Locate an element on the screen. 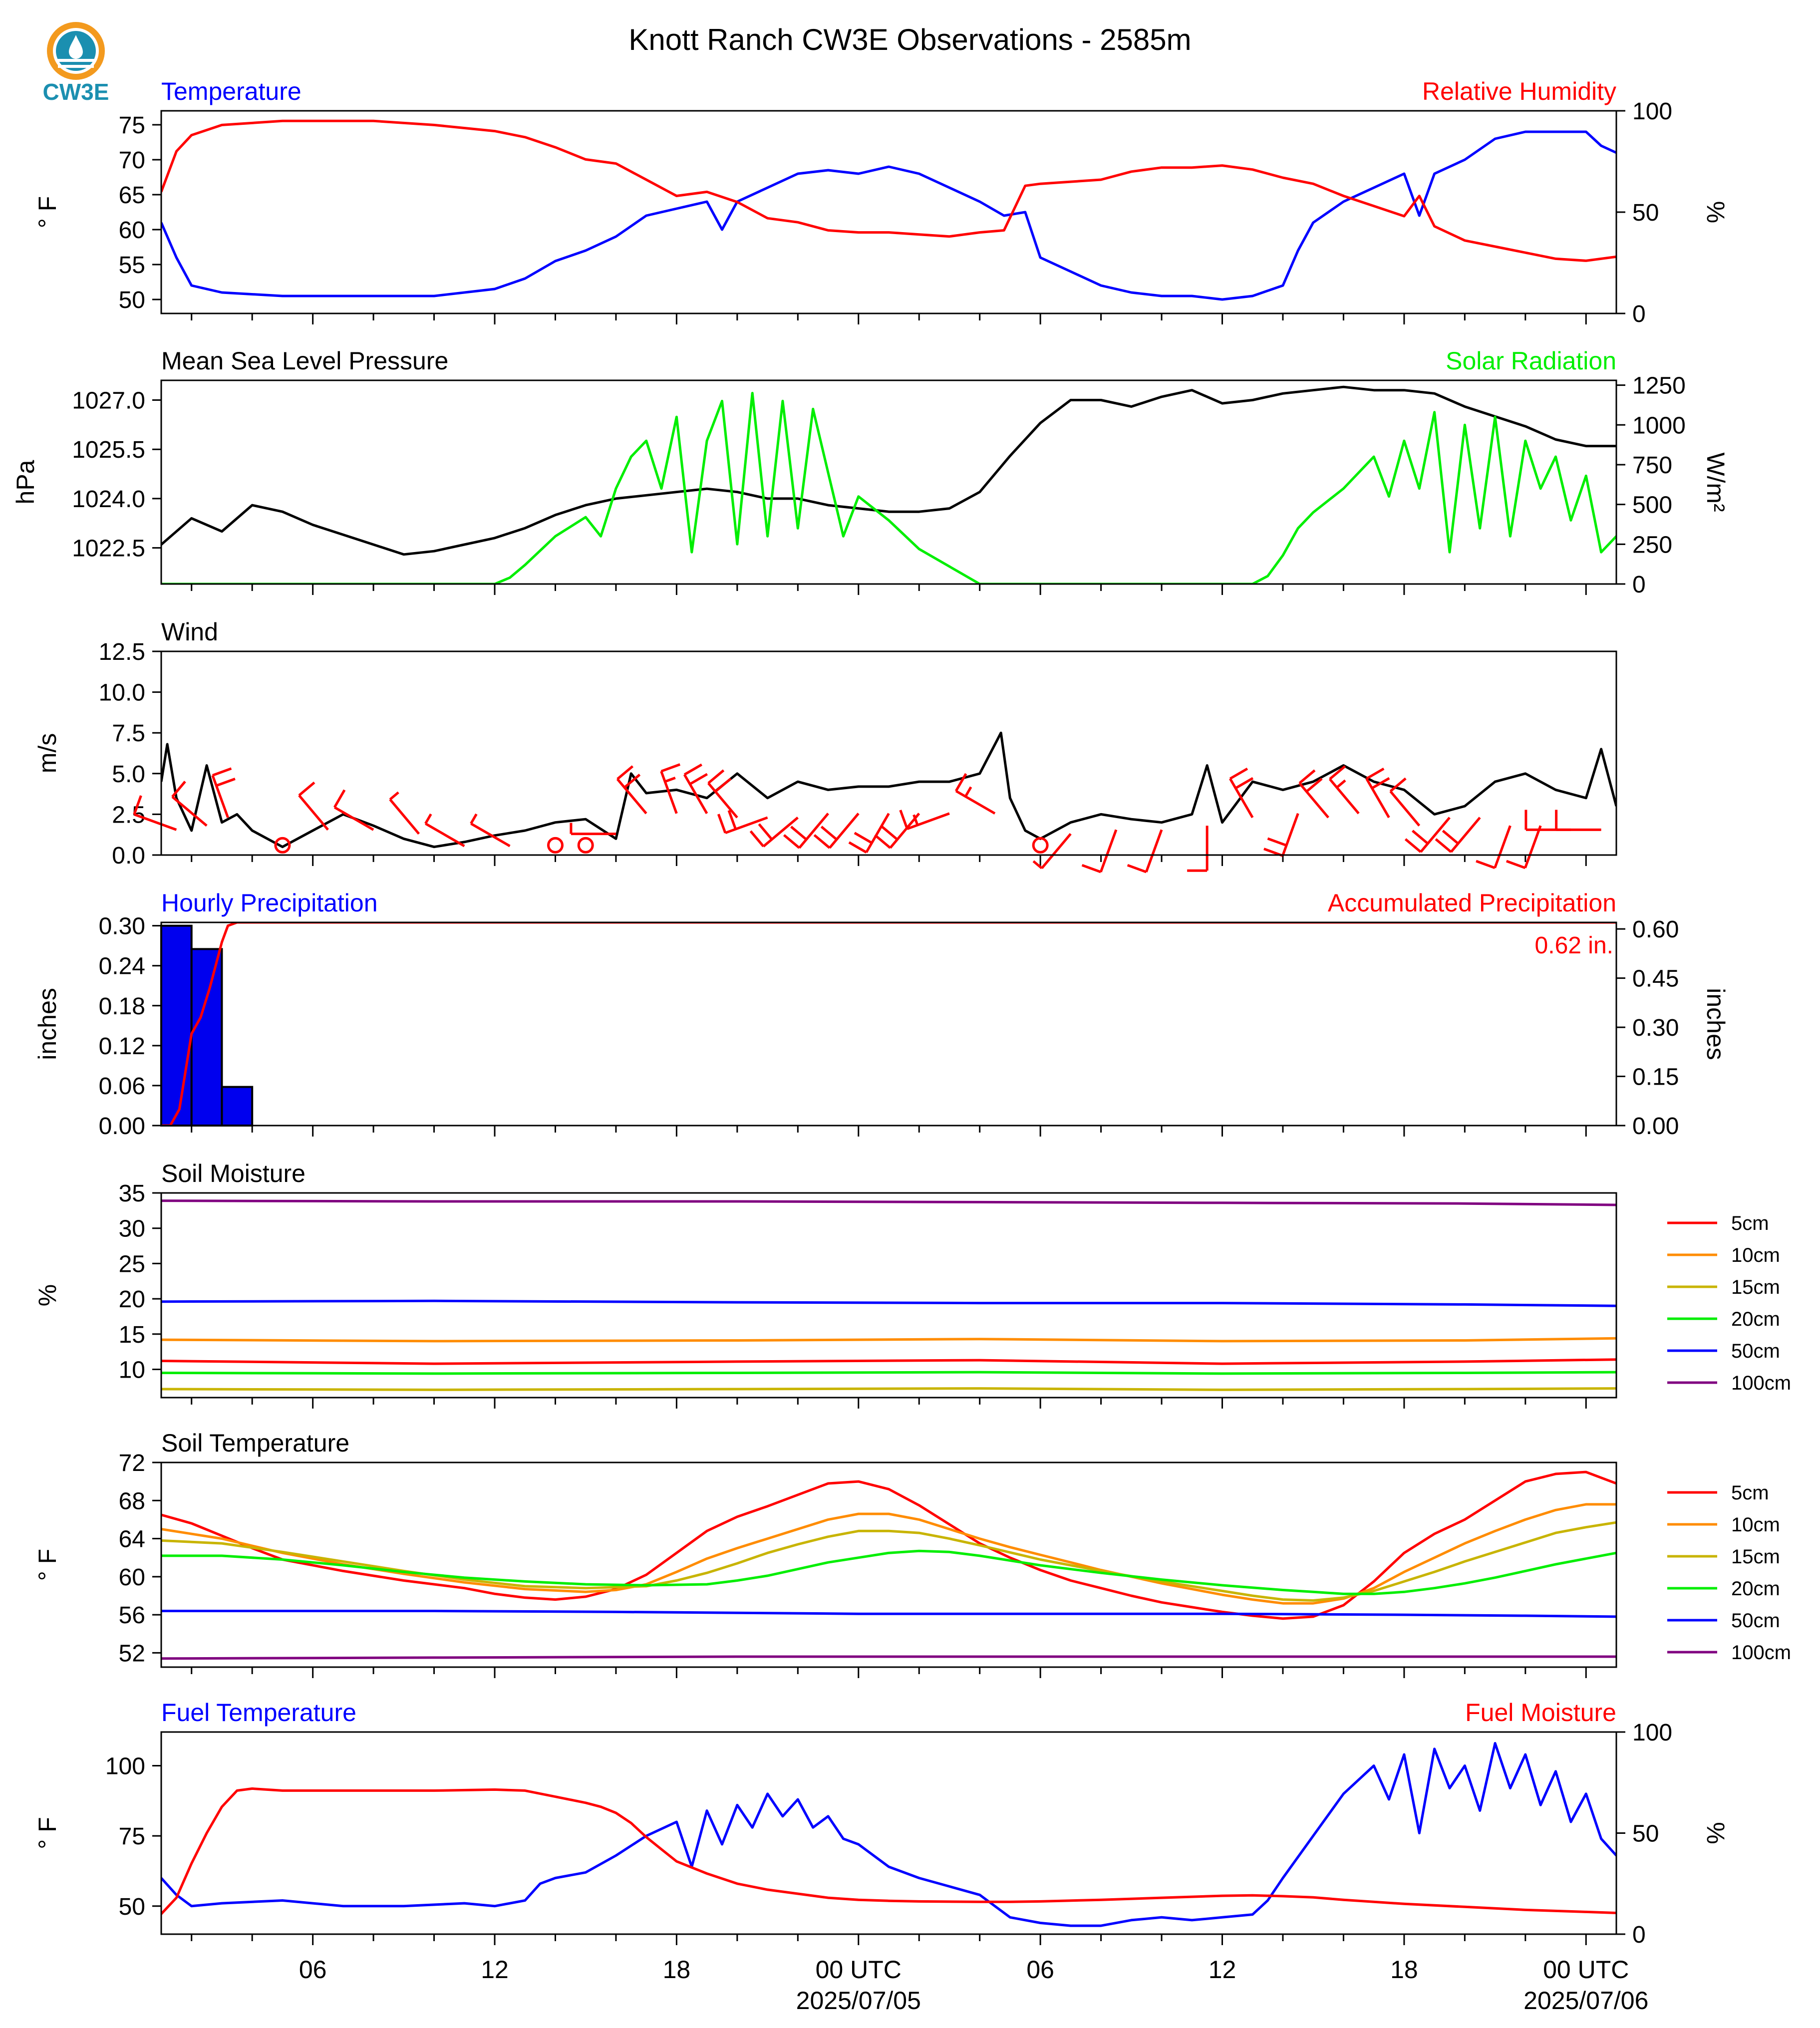 The width and height of the screenshot is (1820, 2028). y-tick-label: 68 is located at coordinates (132, 1501).